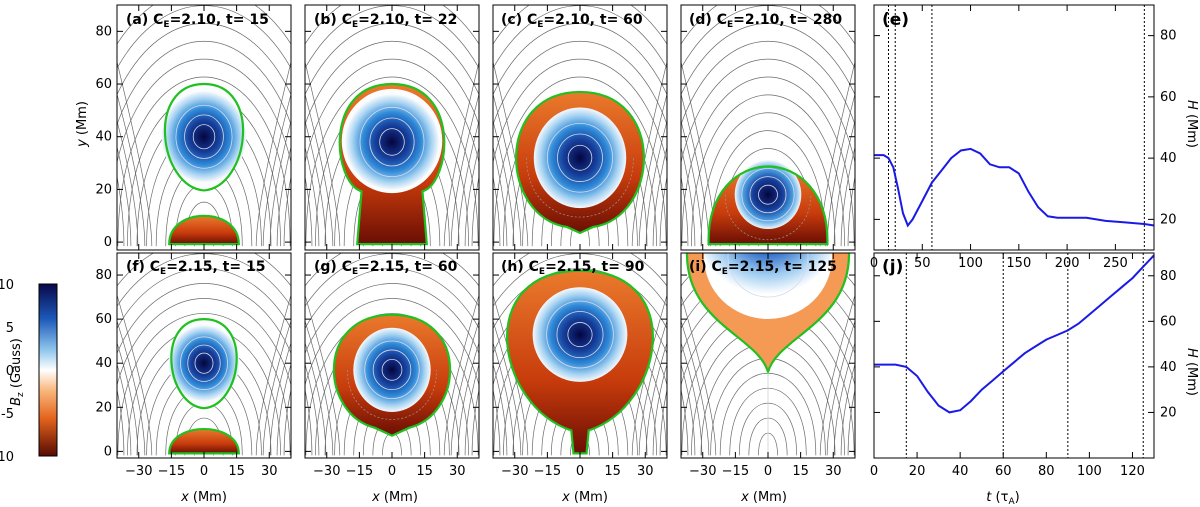 This screenshot has height=507, width=1200. I want to click on panel-g: −30 −15 0 15 30, so click(392, 365).